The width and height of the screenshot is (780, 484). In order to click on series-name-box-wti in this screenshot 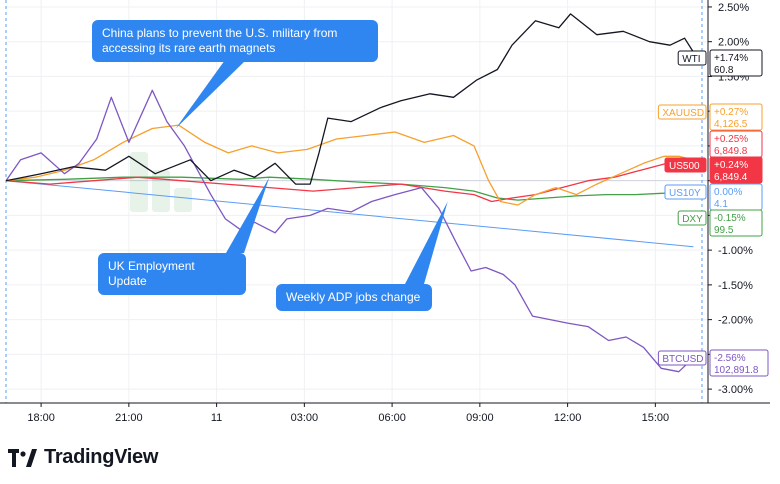, I will do `click(692, 58)`.